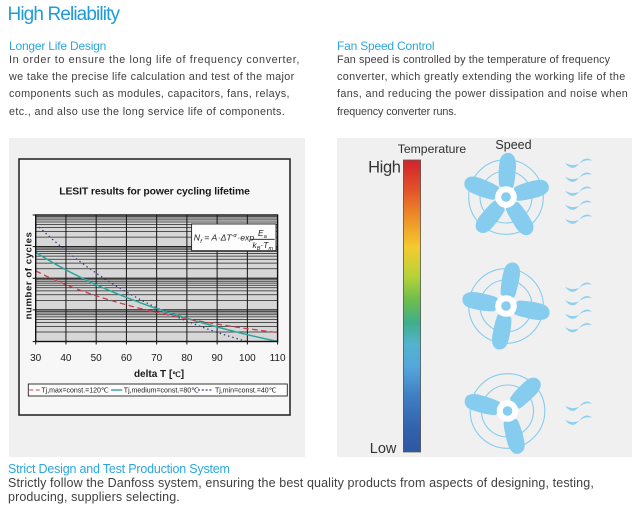 The height and width of the screenshot is (516, 636). I want to click on svg-text: 70, so click(157, 358).